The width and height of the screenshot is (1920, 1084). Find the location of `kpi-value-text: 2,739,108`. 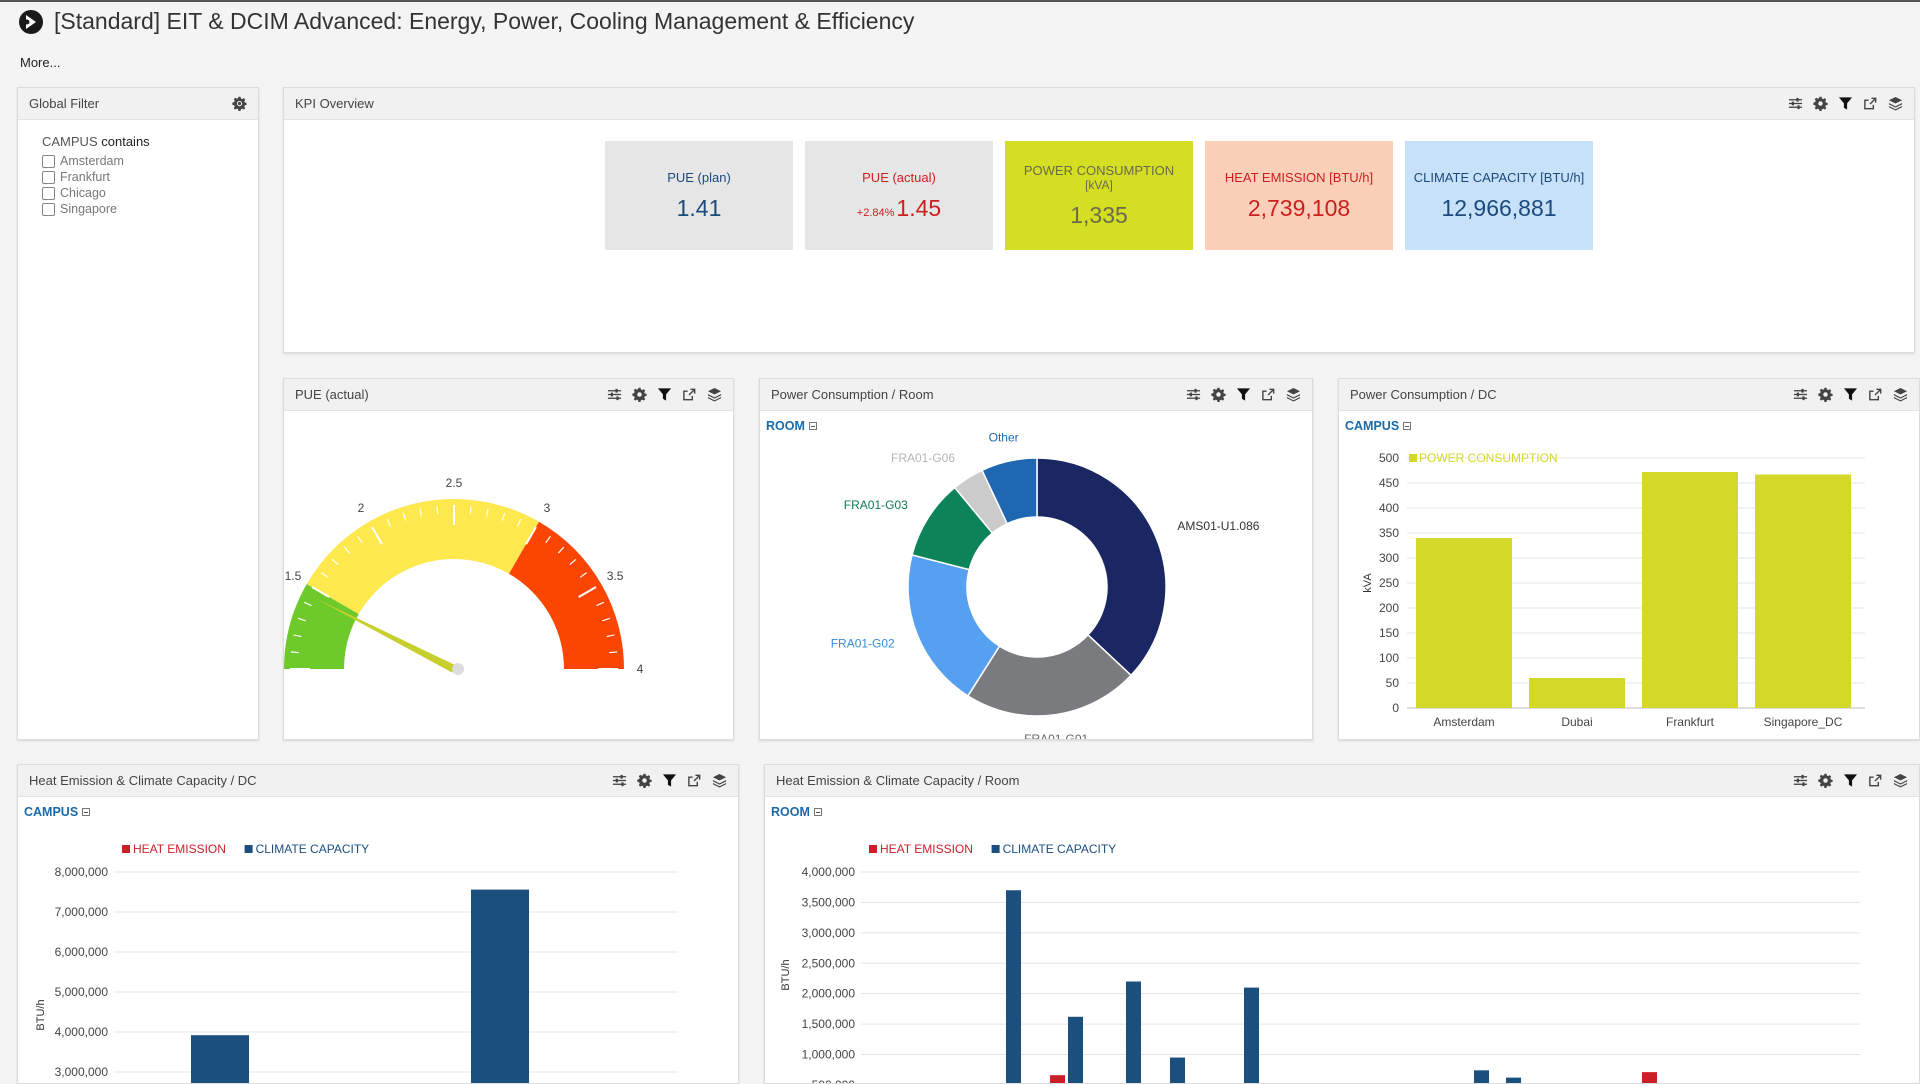

kpi-value-text: 2,739,108 is located at coordinates (1299, 208).